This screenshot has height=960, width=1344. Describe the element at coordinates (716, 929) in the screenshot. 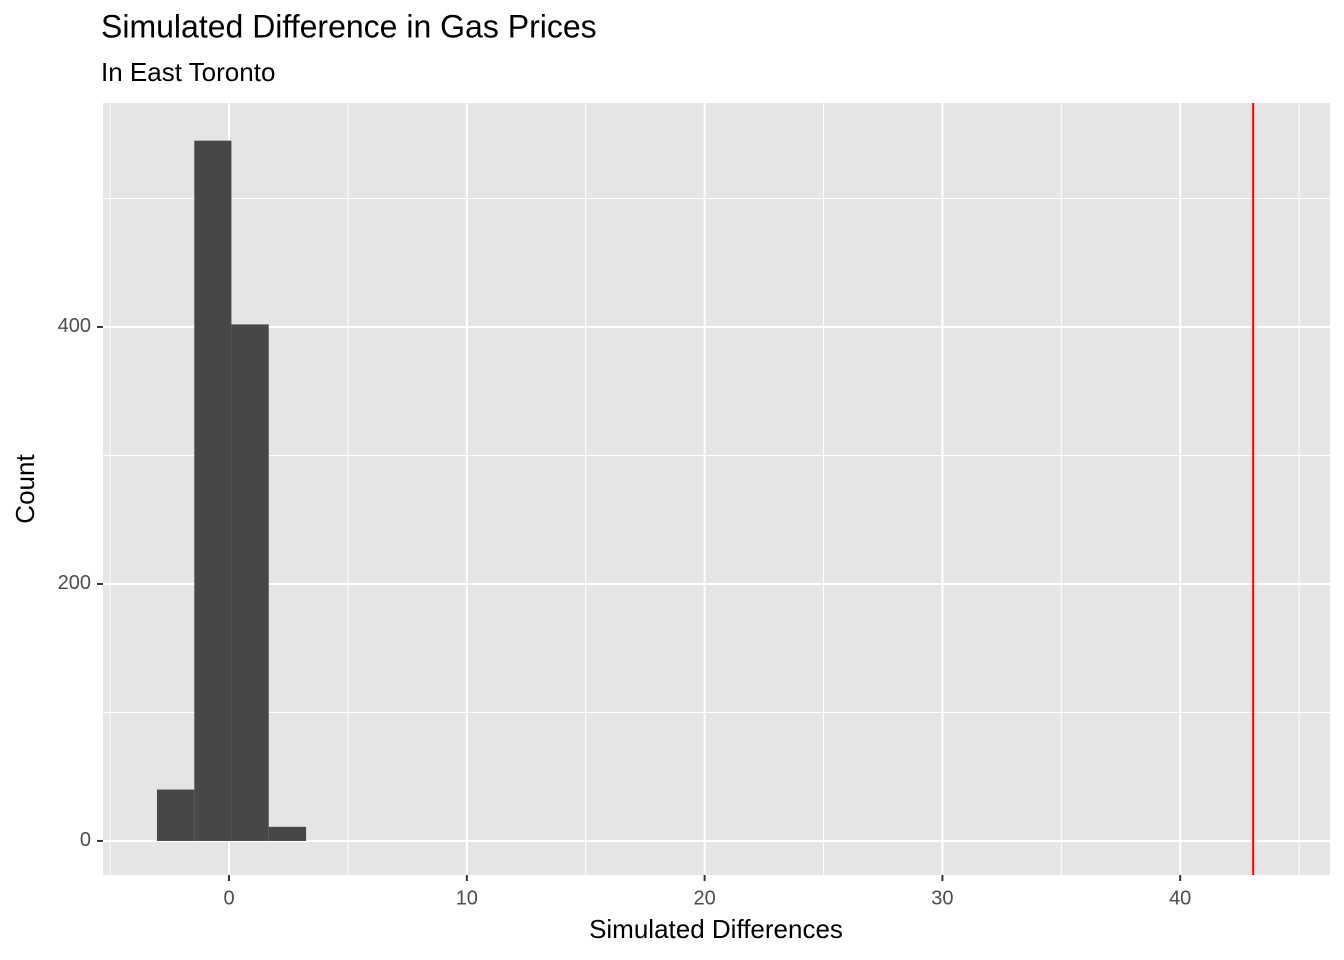

I see `x-axis-title: Simulated Differences` at that location.